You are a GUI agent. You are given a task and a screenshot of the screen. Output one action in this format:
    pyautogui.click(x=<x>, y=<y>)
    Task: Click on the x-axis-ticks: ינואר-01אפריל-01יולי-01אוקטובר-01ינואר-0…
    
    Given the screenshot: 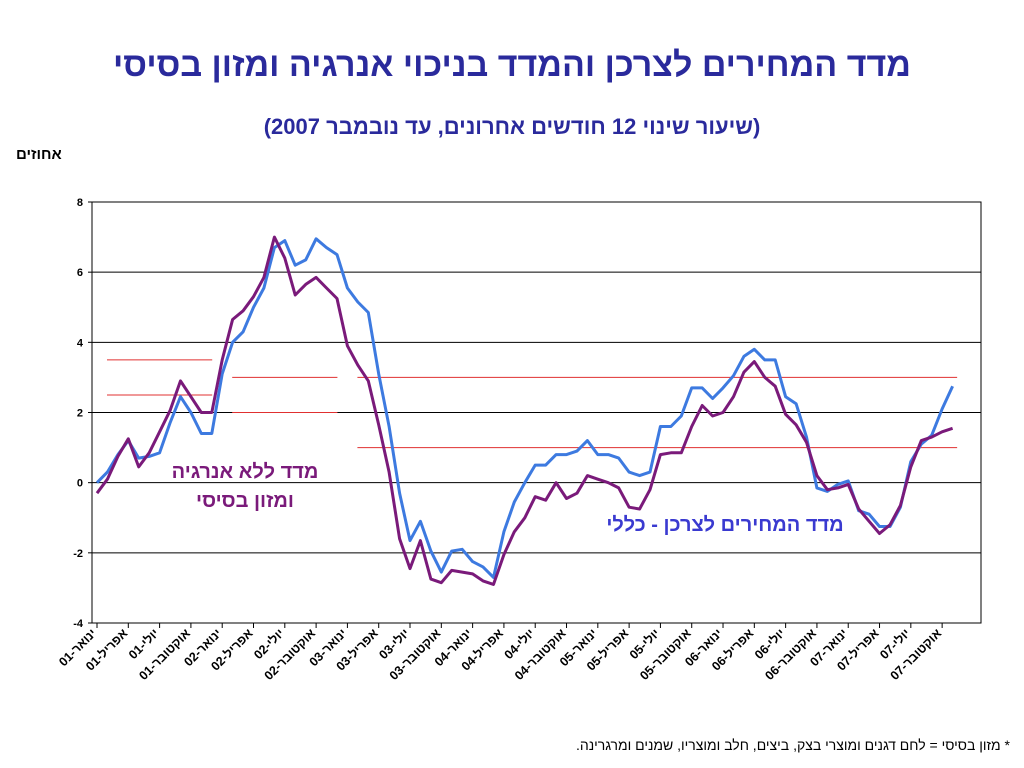 What is the action you would take?
    pyautogui.click(x=500, y=653)
    